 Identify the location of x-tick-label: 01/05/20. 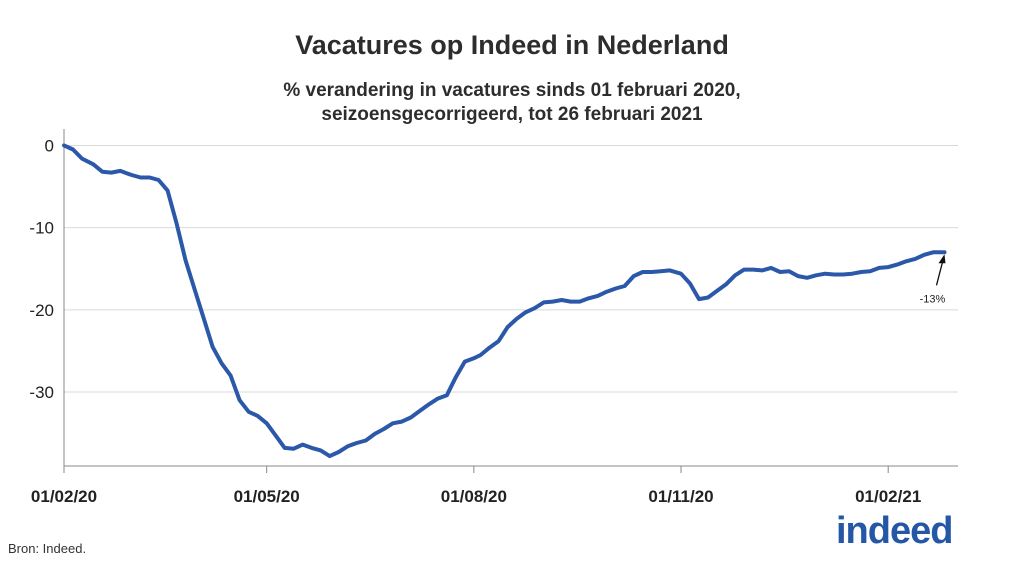
(267, 496).